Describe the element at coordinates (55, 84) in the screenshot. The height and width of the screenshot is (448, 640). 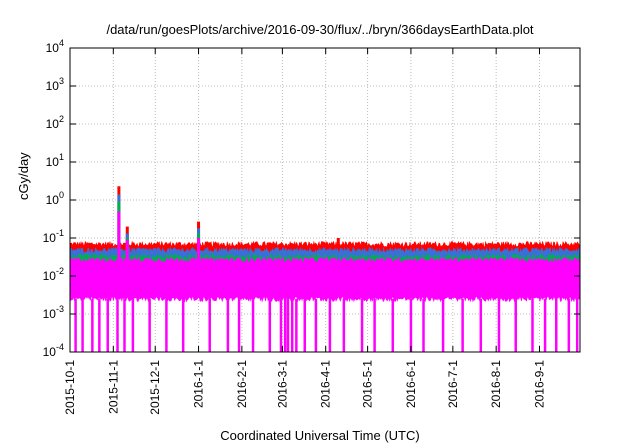
I see `y-tick-label: 10³` at that location.